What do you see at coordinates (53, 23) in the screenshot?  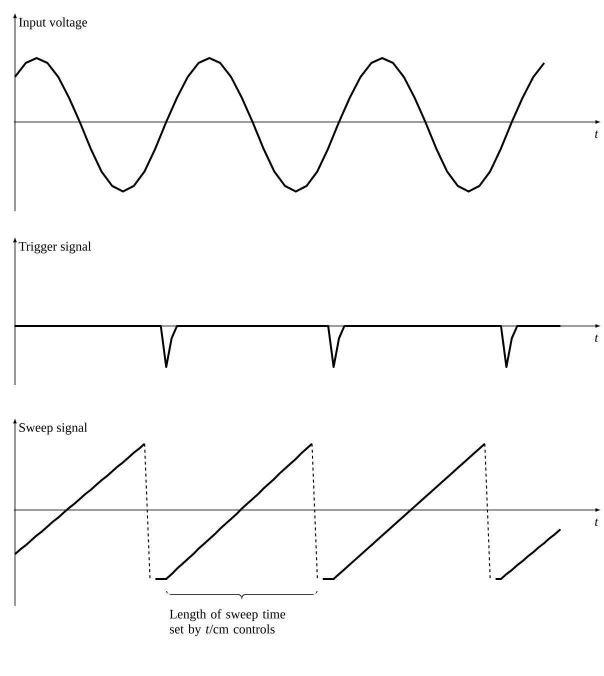 I see `y-axis-title: Input voltage` at bounding box center [53, 23].